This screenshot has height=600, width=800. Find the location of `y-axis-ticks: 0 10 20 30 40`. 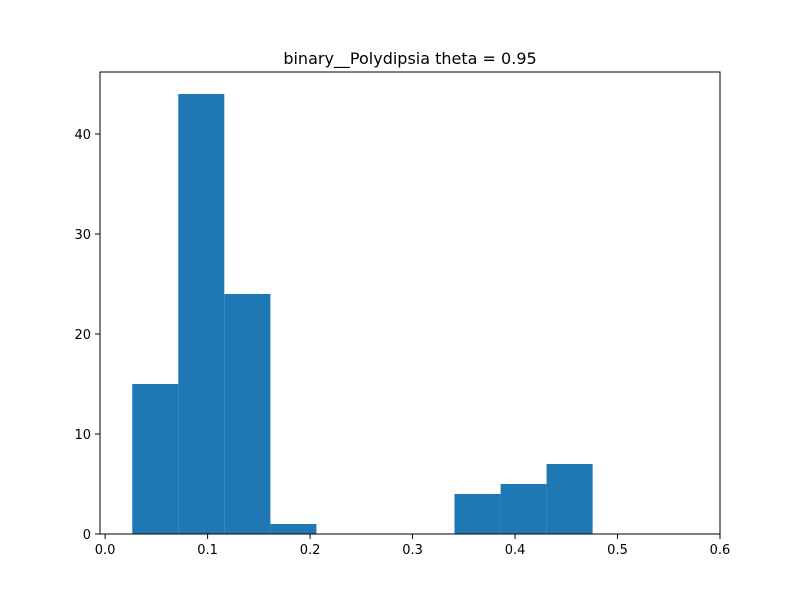

y-axis-ticks: 0 10 20 30 40 is located at coordinates (87, 335).